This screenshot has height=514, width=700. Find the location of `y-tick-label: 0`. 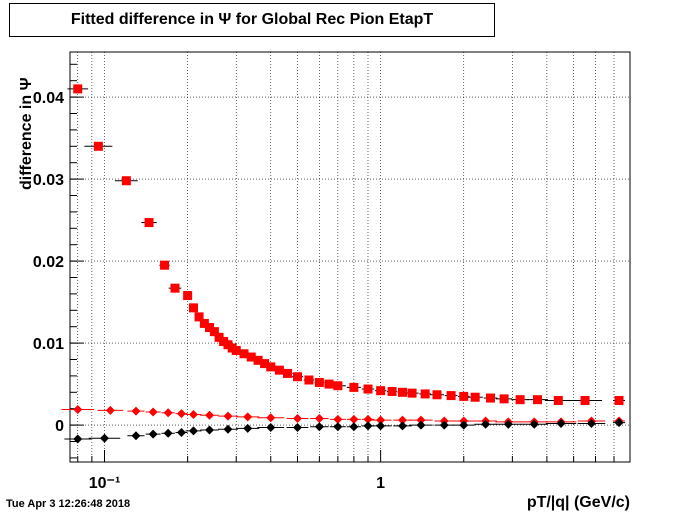

y-tick-label: 0 is located at coordinates (59, 426).